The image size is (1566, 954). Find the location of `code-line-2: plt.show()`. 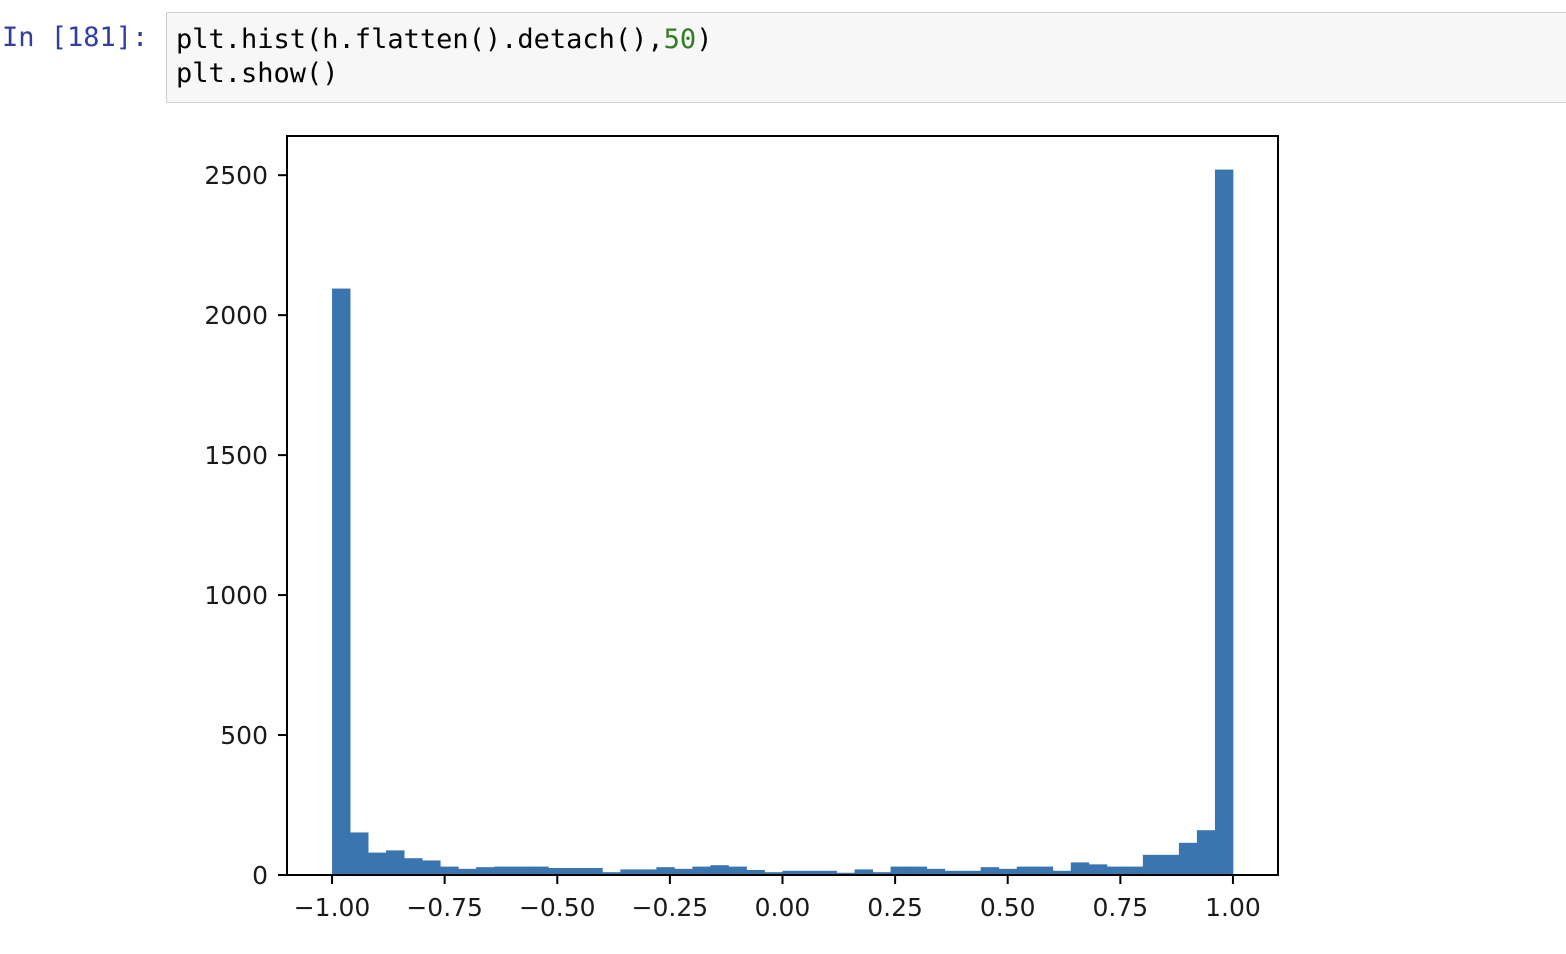

code-line-2: plt.show() is located at coordinates (257, 73).